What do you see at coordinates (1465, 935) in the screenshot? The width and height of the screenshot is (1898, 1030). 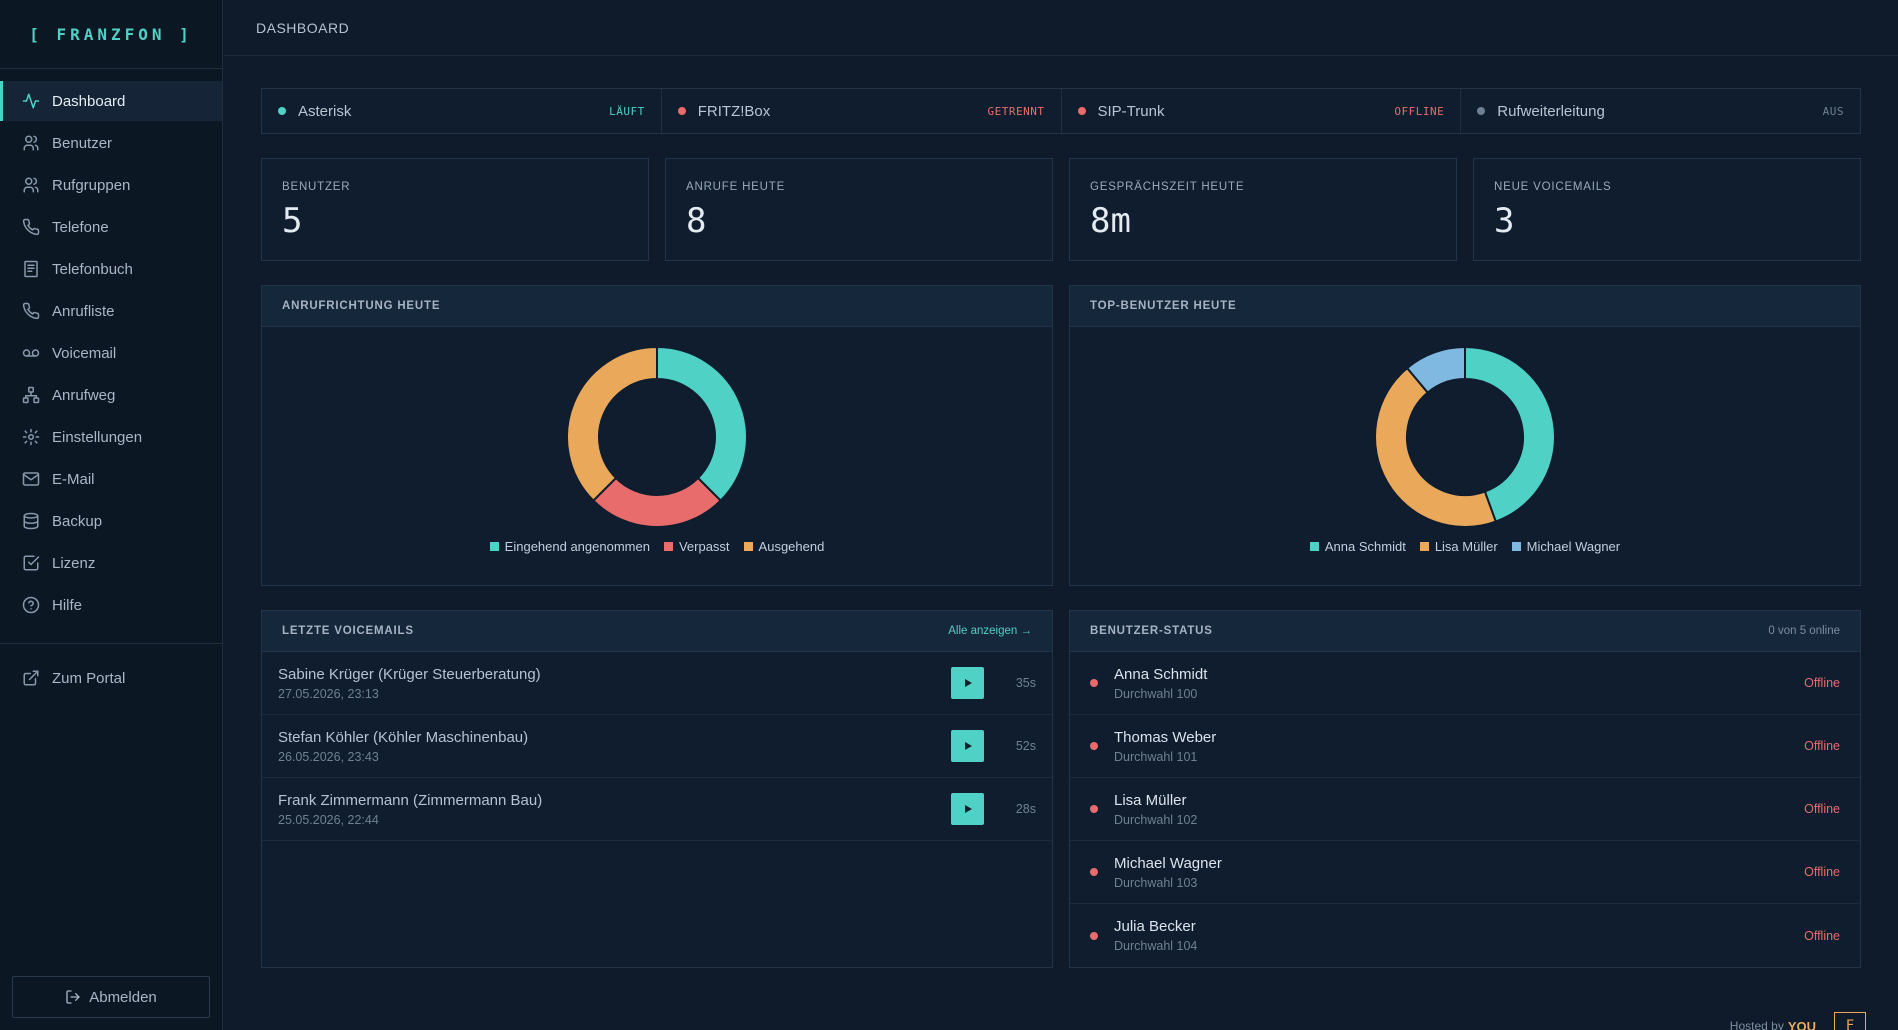 I see `user-status-item: Julia Becker Durchwahl 104 Offline` at bounding box center [1465, 935].